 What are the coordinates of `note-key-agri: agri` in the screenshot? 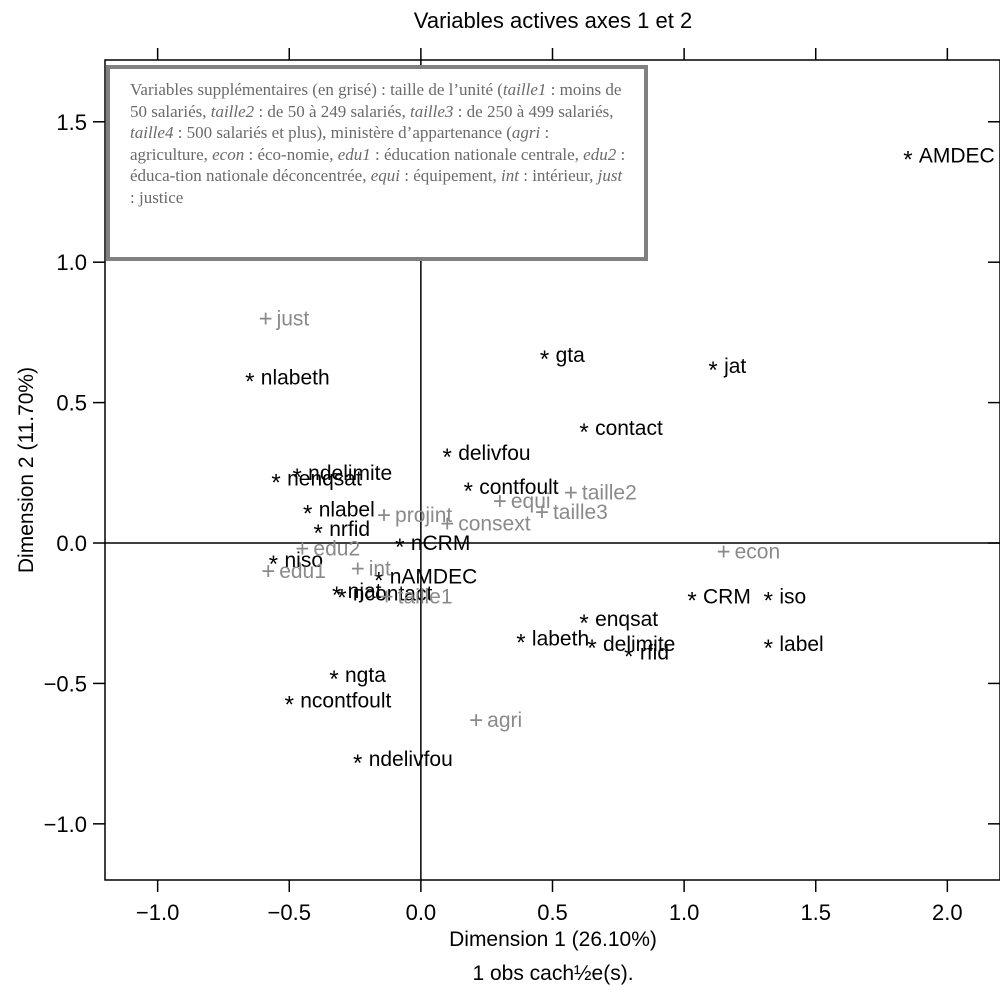 It's located at (526, 133).